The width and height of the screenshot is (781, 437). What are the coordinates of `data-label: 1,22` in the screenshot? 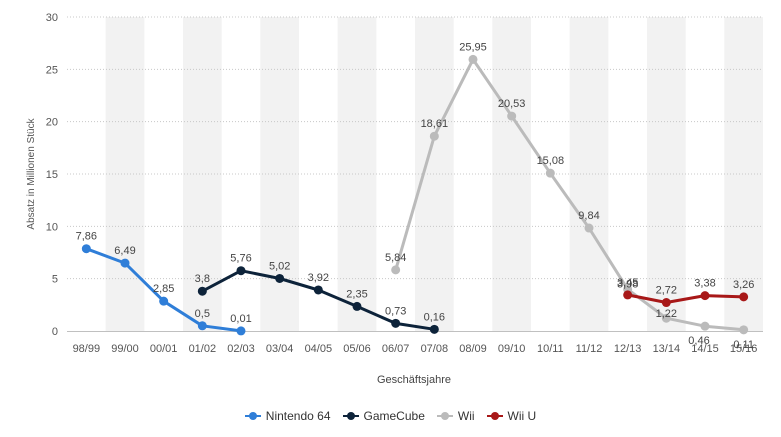 It's located at (666, 314).